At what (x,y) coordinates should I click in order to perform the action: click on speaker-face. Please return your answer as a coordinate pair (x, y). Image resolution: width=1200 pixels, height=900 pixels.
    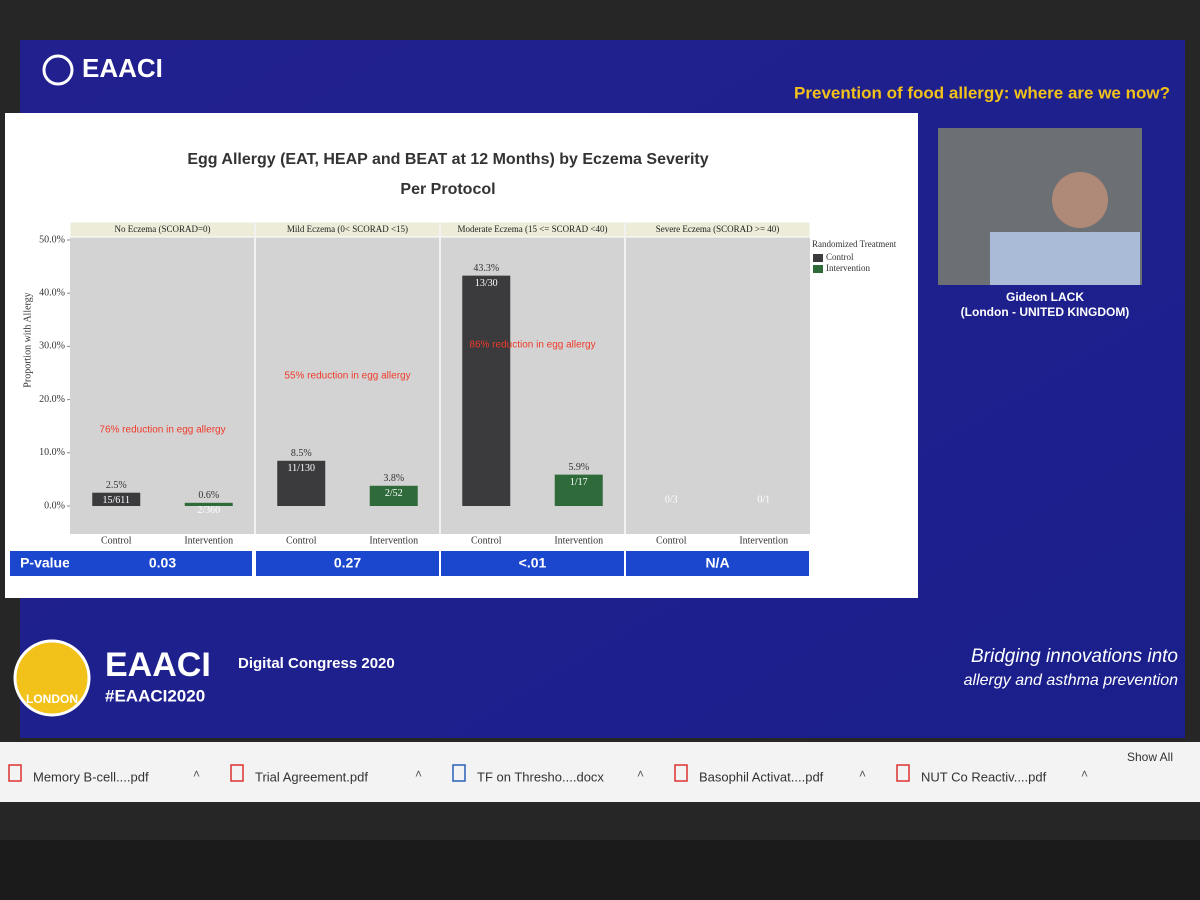
    Looking at the image, I should click on (1080, 200).